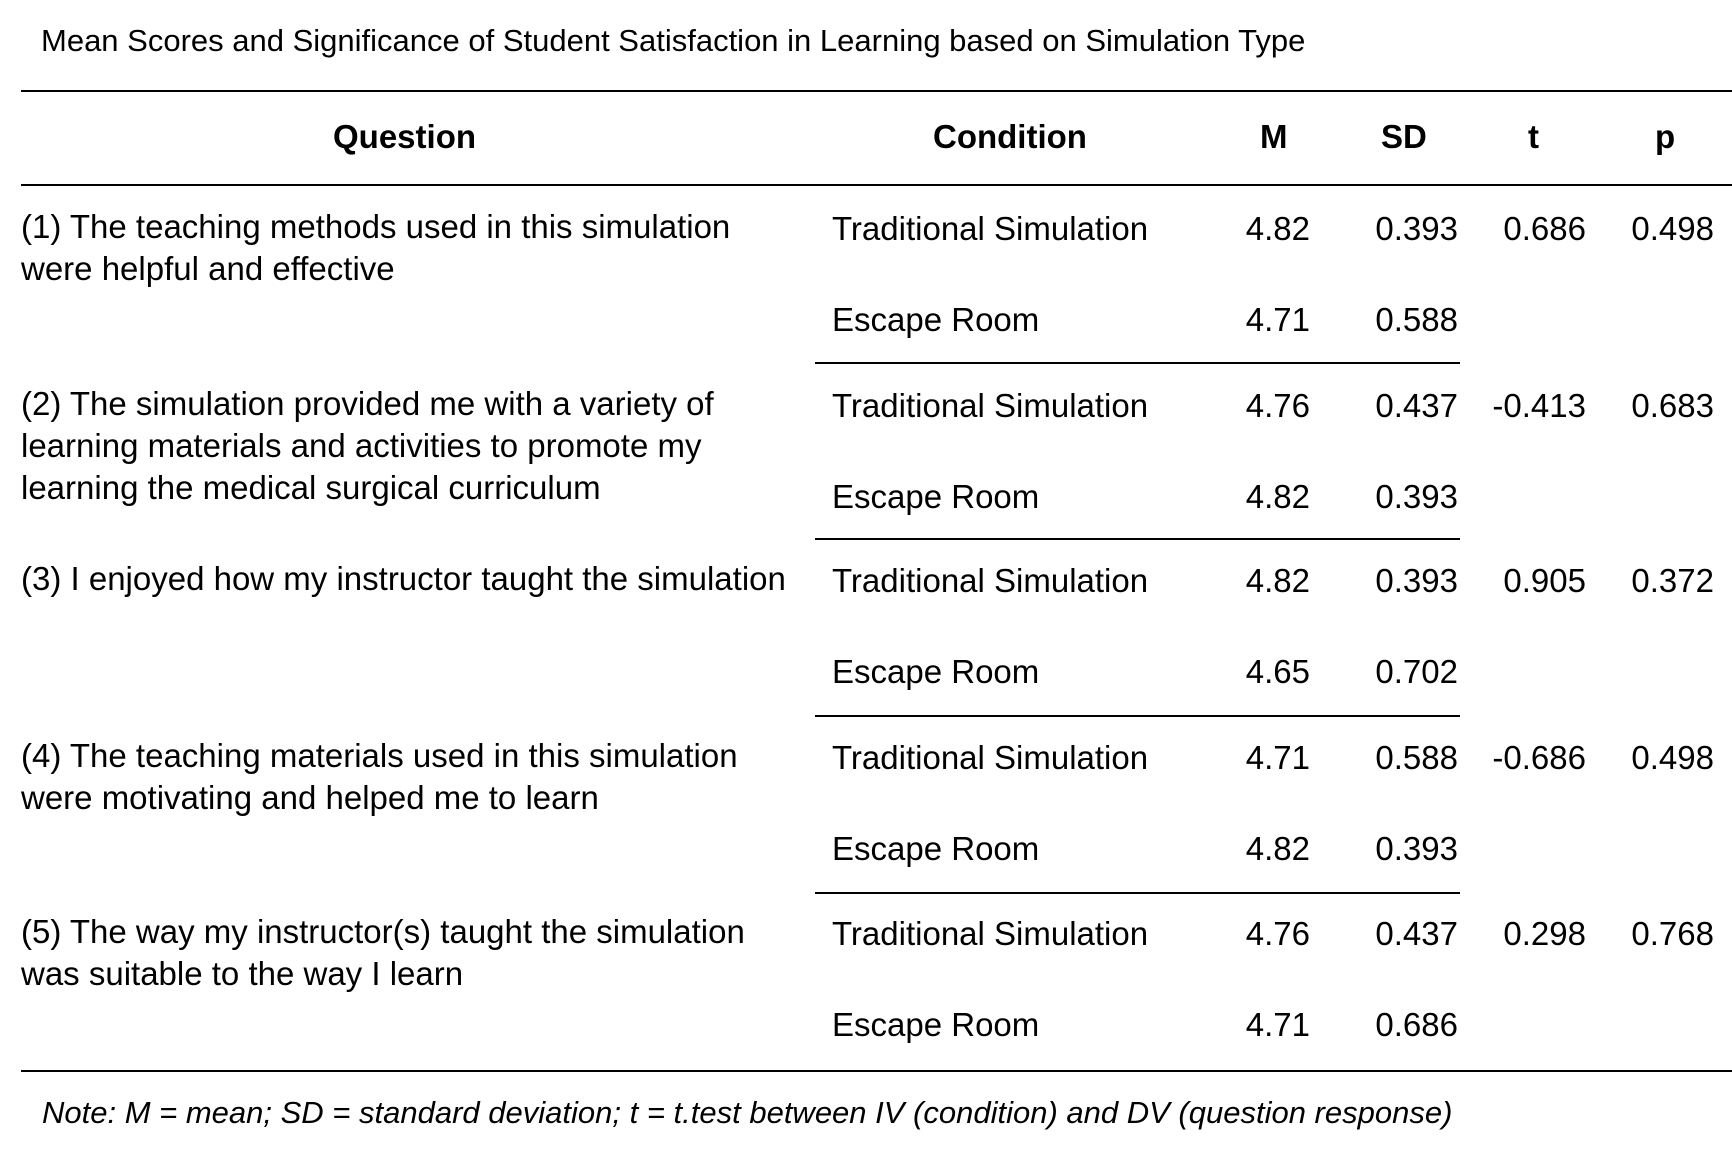 The width and height of the screenshot is (1732, 1156). Describe the element at coordinates (1404, 136) in the screenshot. I see `header-sd: SD` at that location.